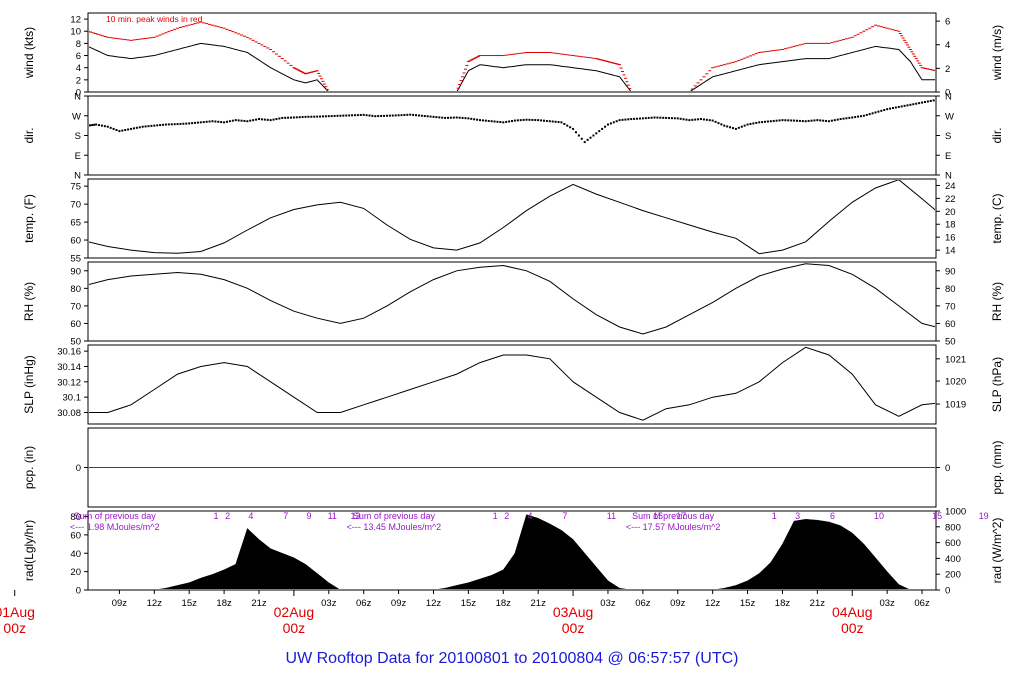 This screenshot has width=1024, height=700. Describe the element at coordinates (29, 53) in the screenshot. I see `y-axis-label: wind (kts)` at that location.